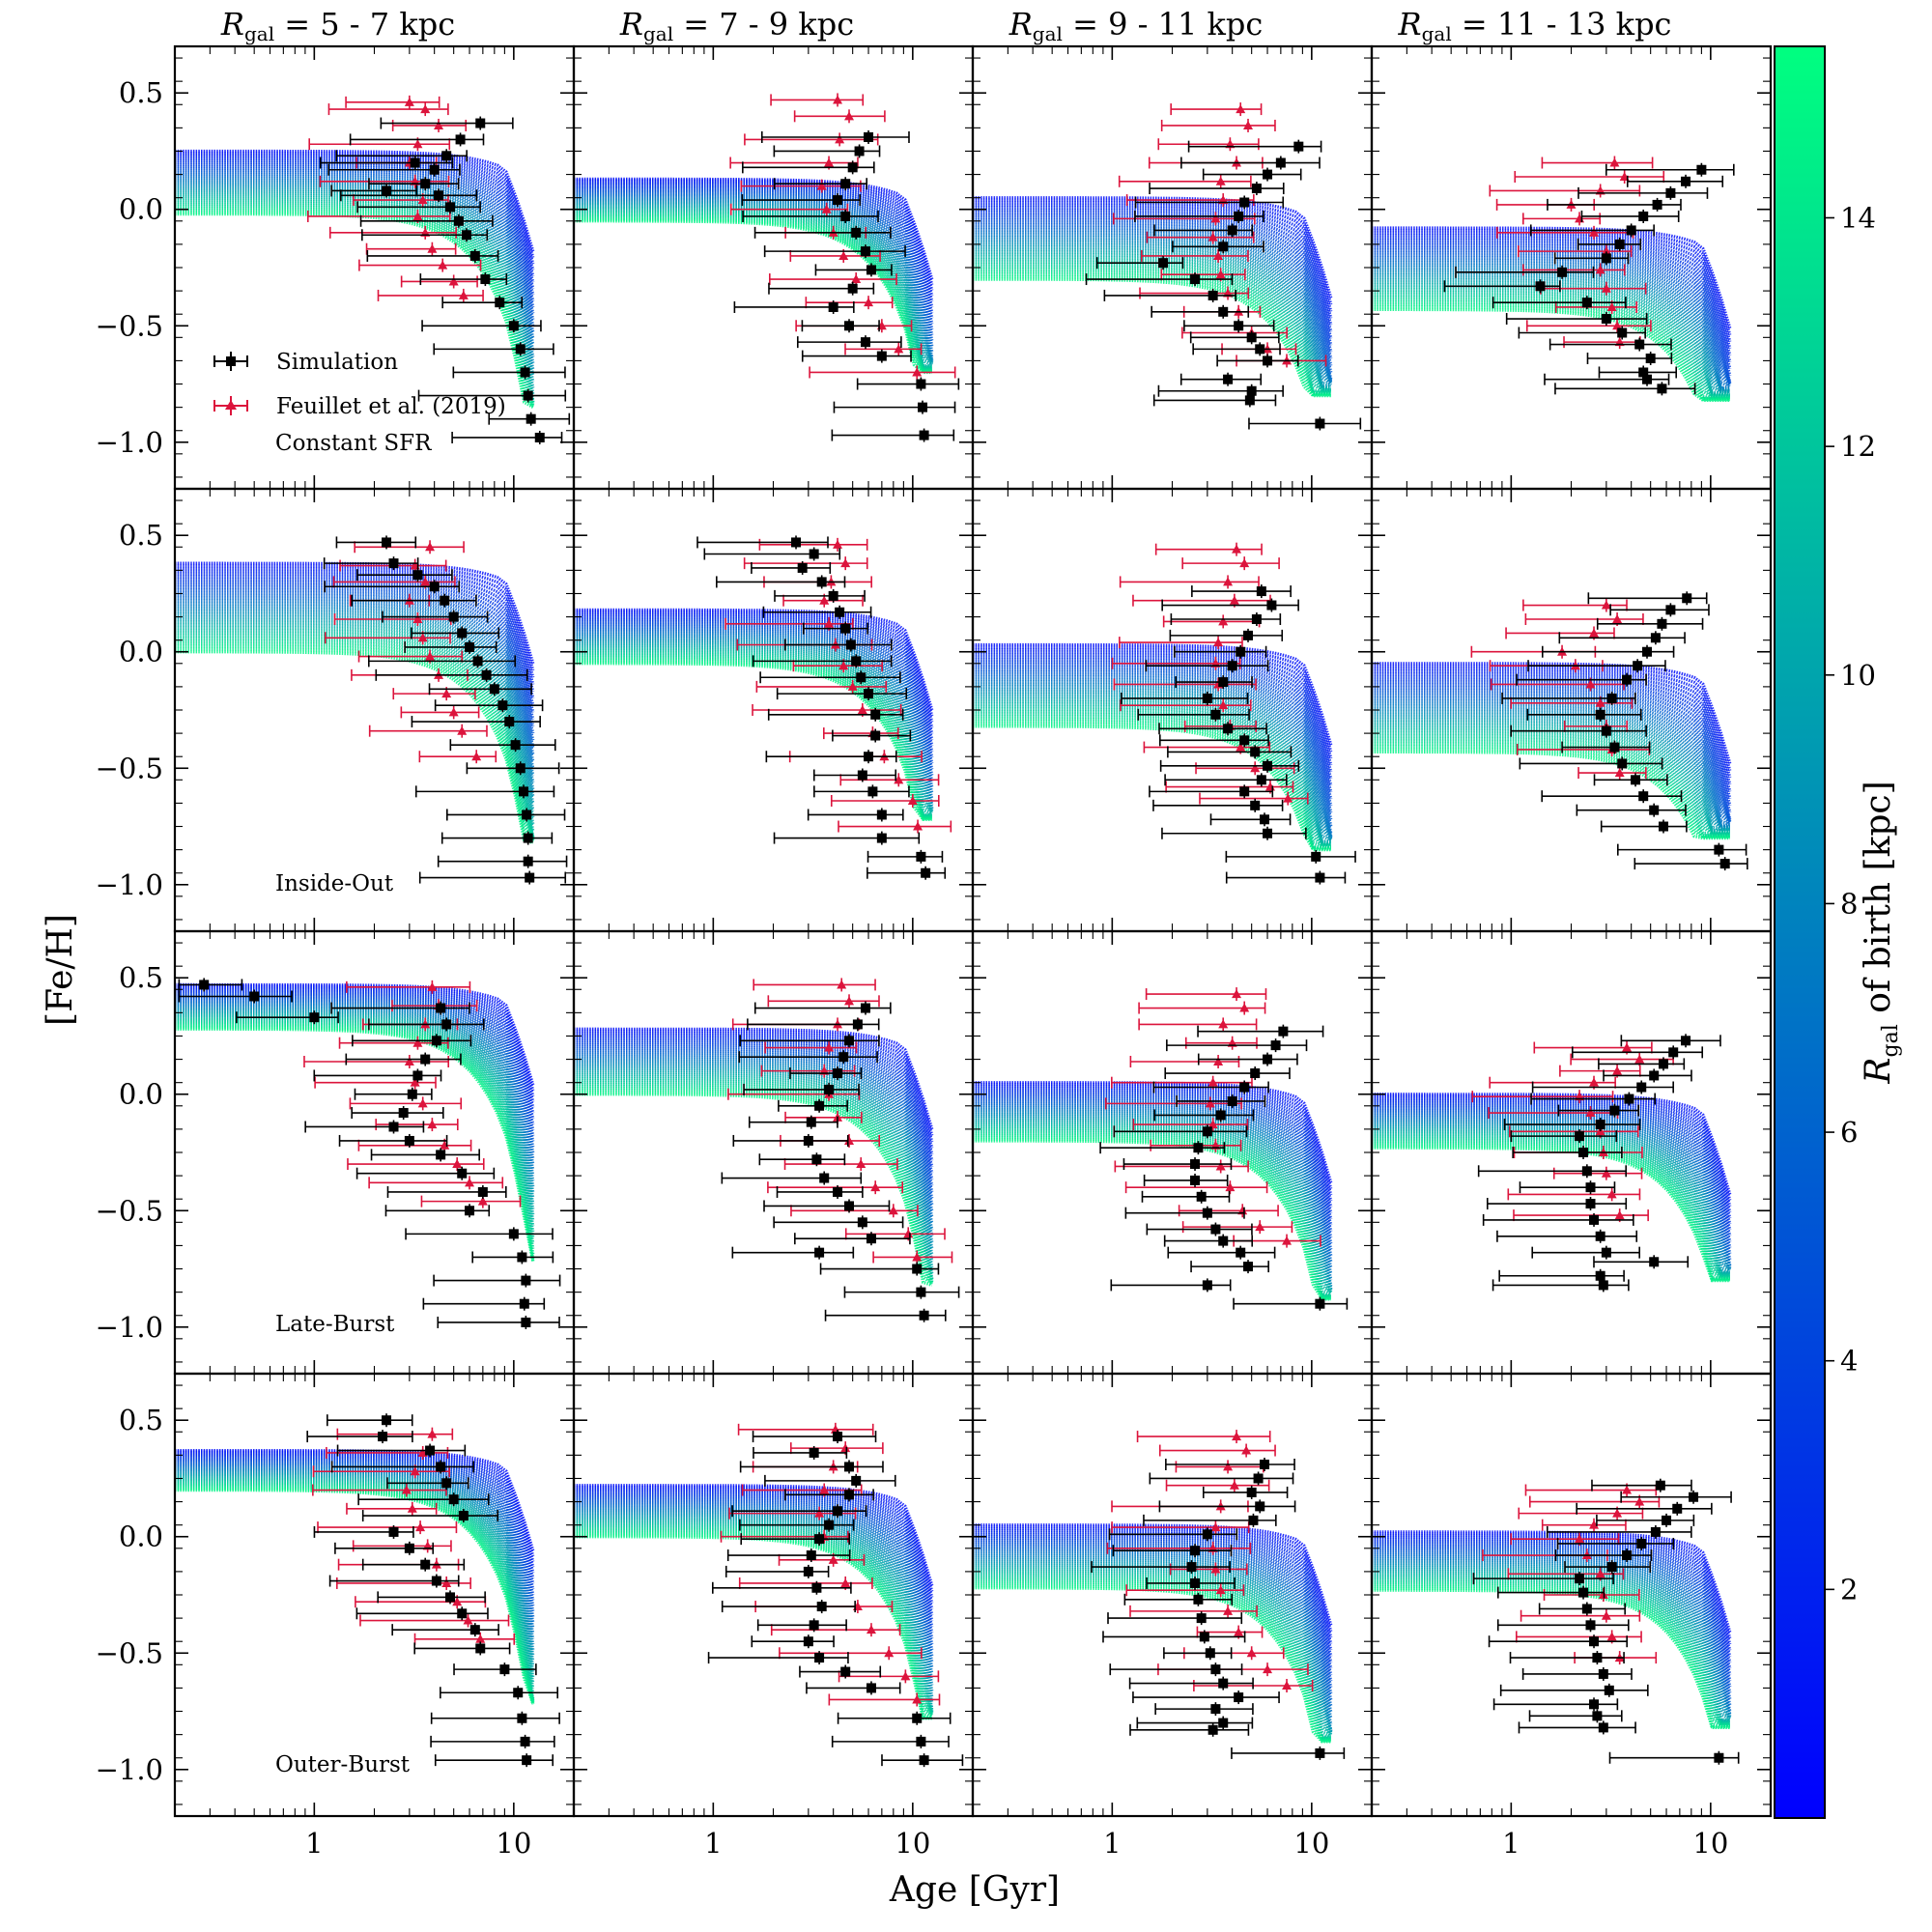  I want to click on x-tick-label: 1, so click(713, 1843).